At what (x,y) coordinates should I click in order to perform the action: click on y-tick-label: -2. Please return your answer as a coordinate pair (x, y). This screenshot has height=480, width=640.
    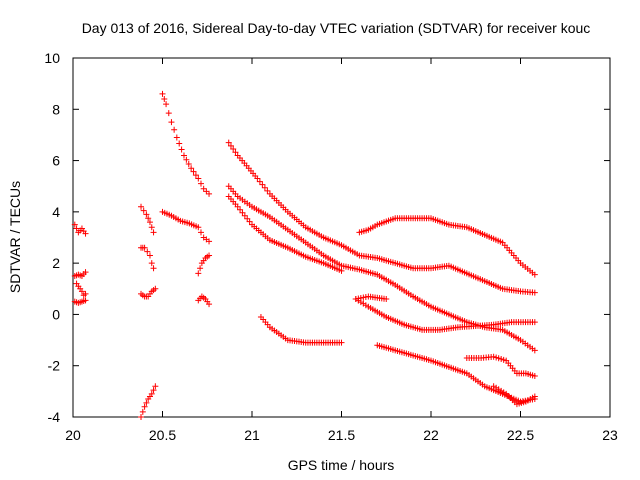
    Looking at the image, I should click on (54, 366).